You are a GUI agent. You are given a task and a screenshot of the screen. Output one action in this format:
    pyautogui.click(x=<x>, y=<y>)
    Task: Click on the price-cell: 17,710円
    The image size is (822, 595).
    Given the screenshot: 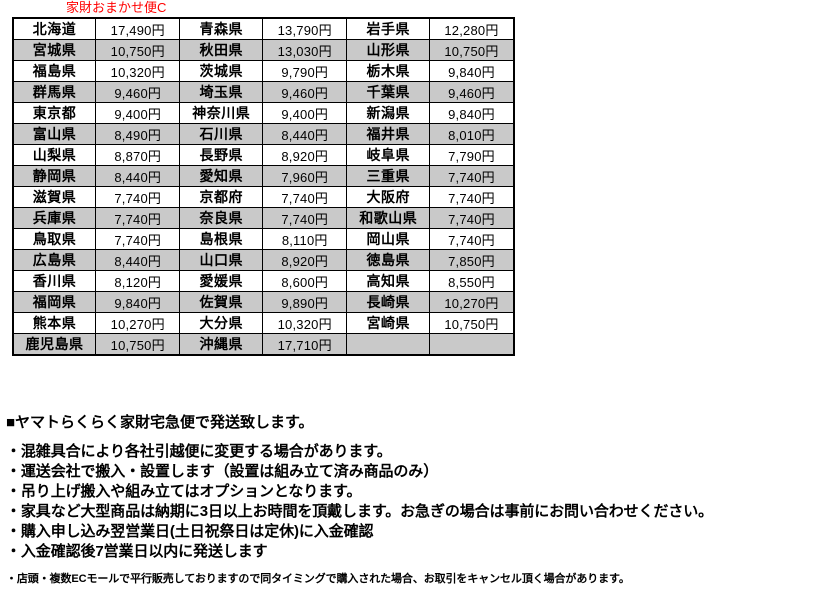 What is the action you would take?
    pyautogui.click(x=304, y=344)
    